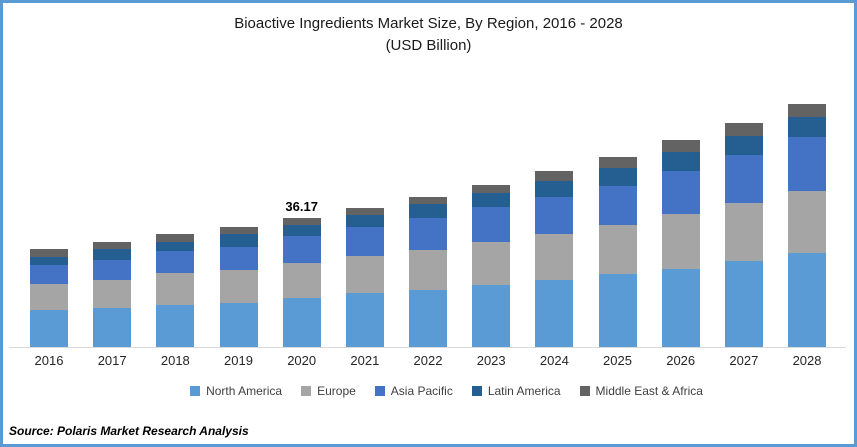 This screenshot has width=857, height=447. Describe the element at coordinates (427, 347) in the screenshot. I see `x-axis-line` at that location.